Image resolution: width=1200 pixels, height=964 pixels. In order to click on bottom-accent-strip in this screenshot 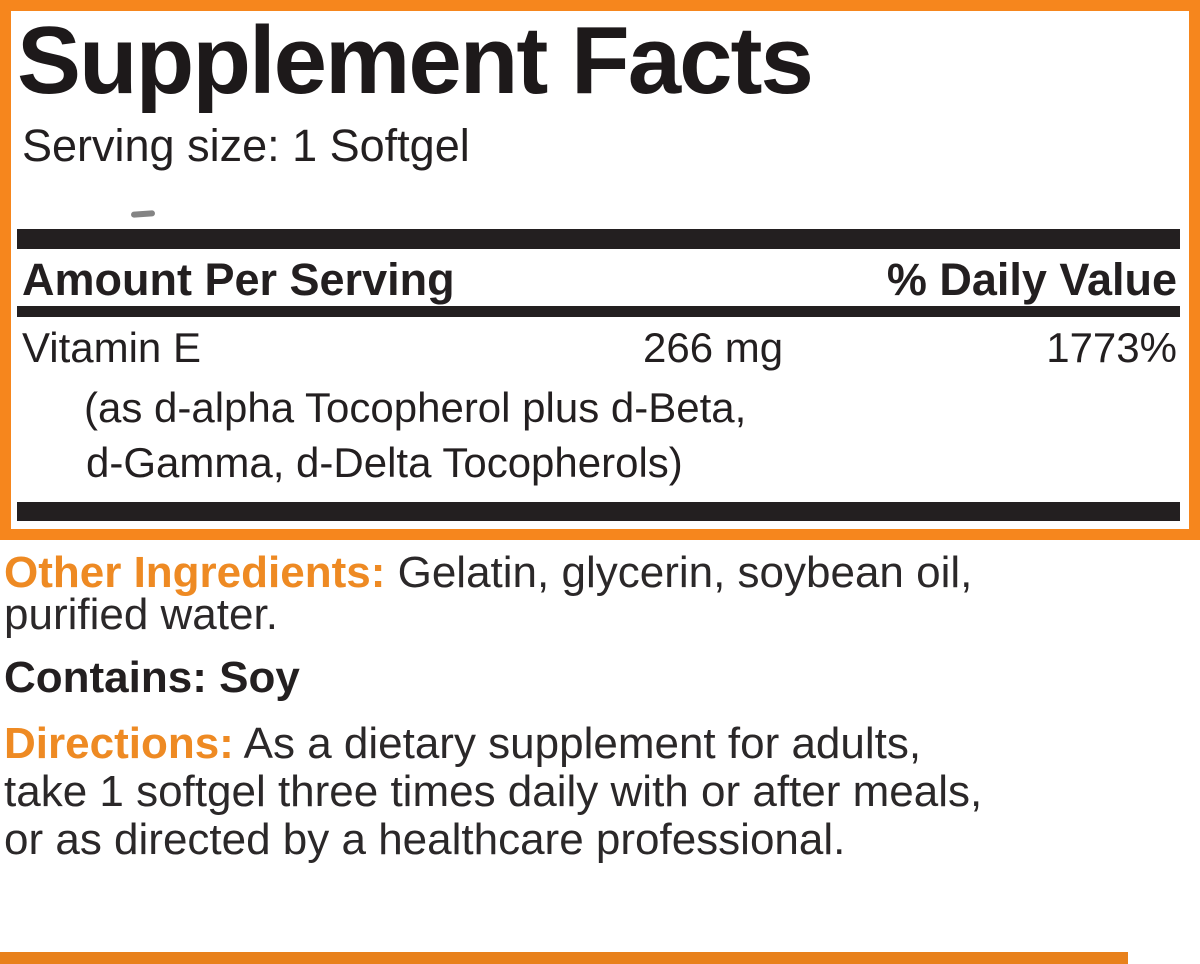, I will do `click(564, 958)`.